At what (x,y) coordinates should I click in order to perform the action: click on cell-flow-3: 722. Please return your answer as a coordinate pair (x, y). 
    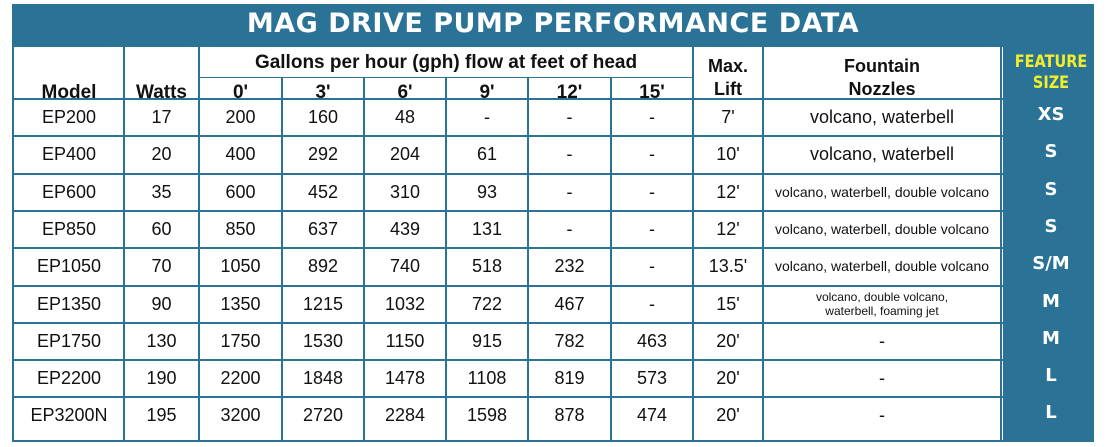
    Looking at the image, I should click on (487, 303).